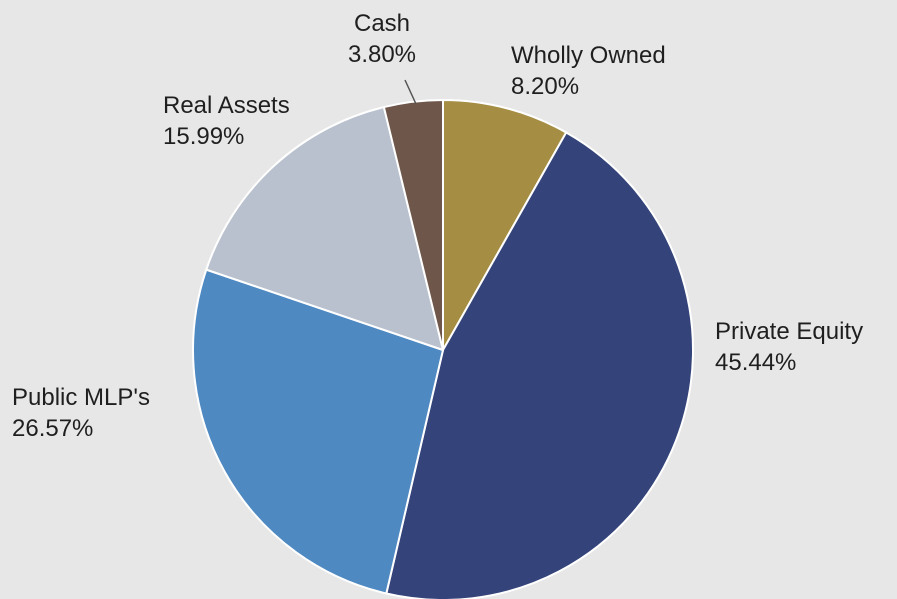 This screenshot has height=599, width=897. What do you see at coordinates (789, 331) in the screenshot?
I see `label-private-equity-name: Private Equity` at bounding box center [789, 331].